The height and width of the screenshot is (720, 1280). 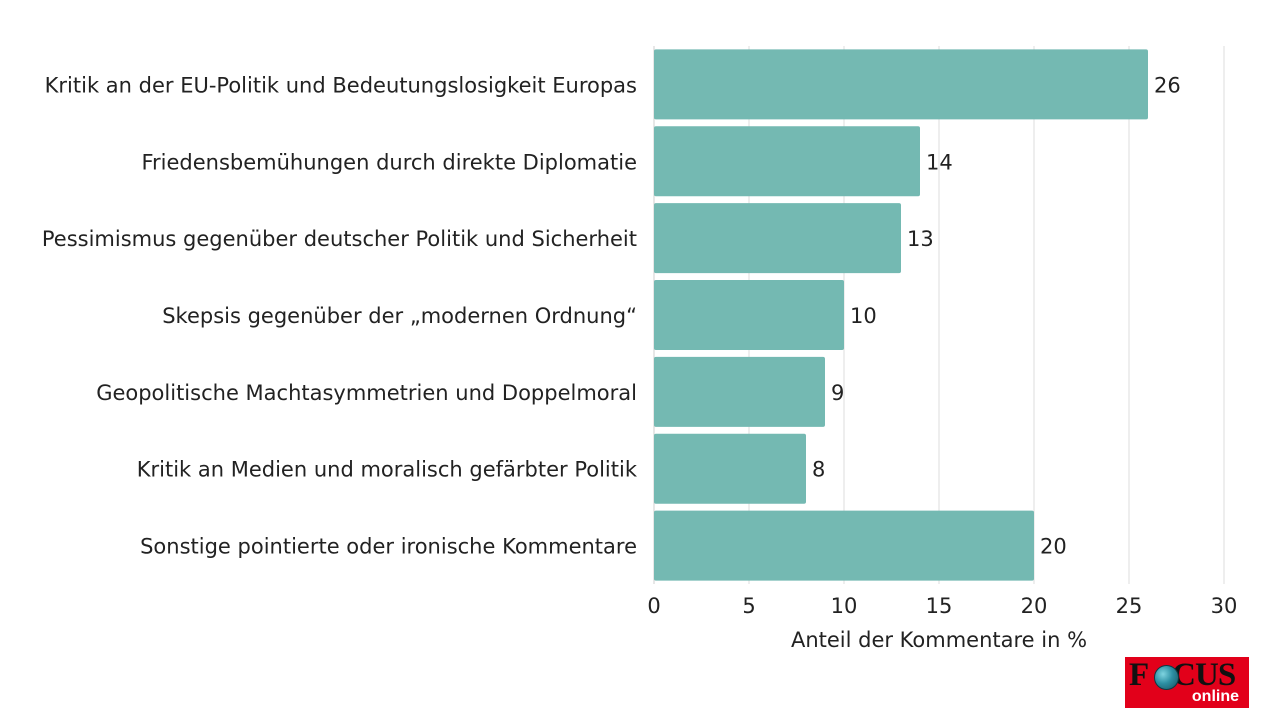 What do you see at coordinates (1139, 675) in the screenshot?
I see `logo-word-prefix: F` at bounding box center [1139, 675].